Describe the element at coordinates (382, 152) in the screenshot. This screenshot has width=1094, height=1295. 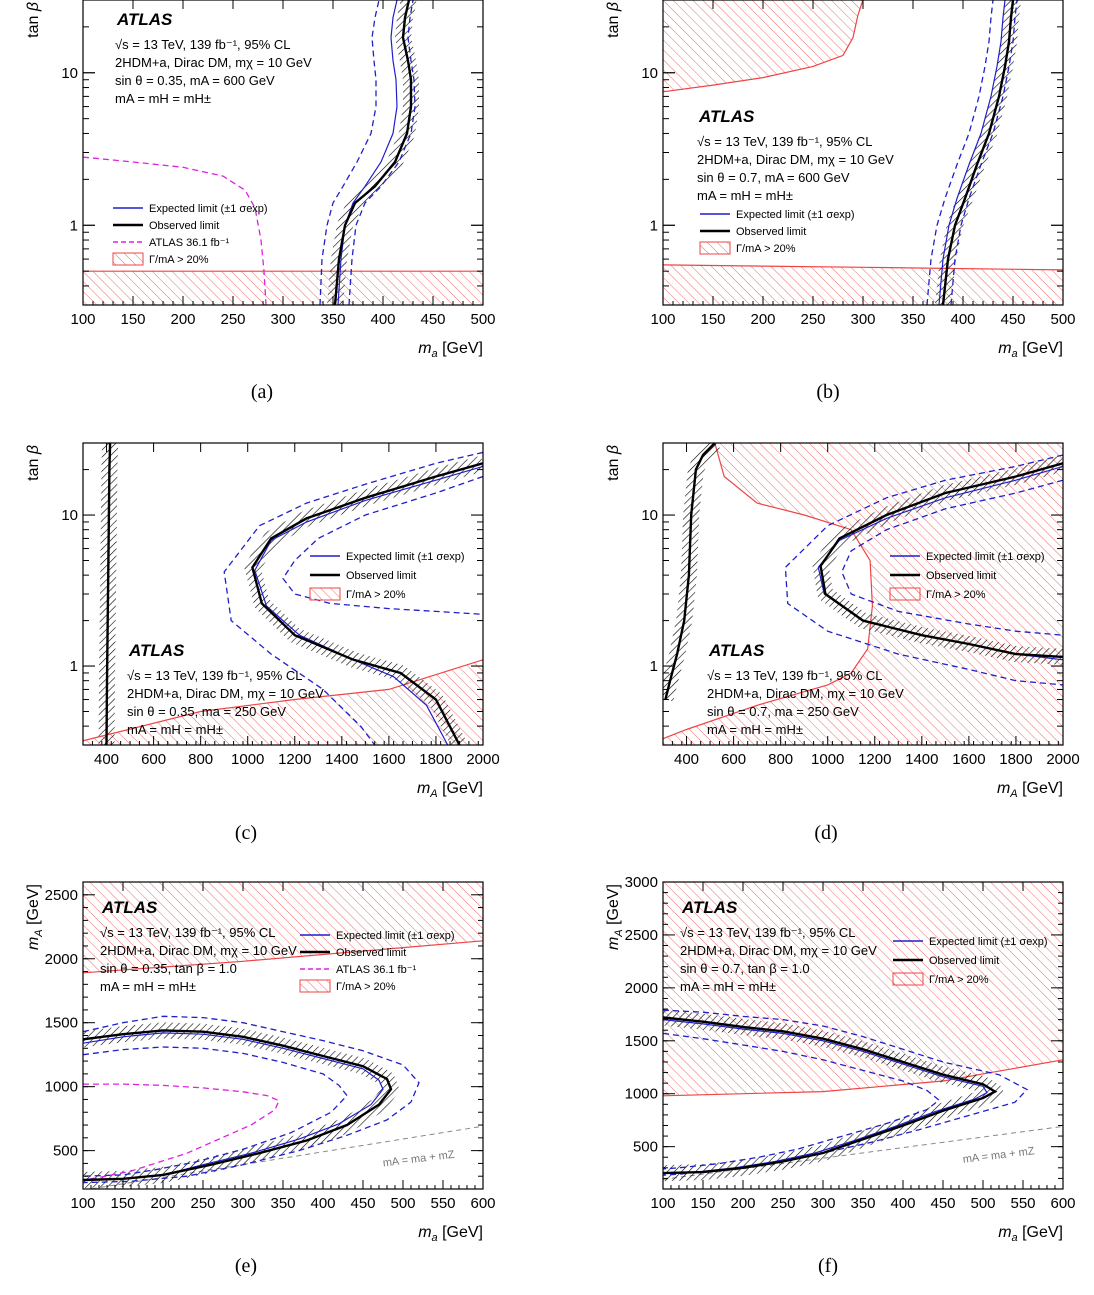
I see `expected-sigma-hi` at that location.